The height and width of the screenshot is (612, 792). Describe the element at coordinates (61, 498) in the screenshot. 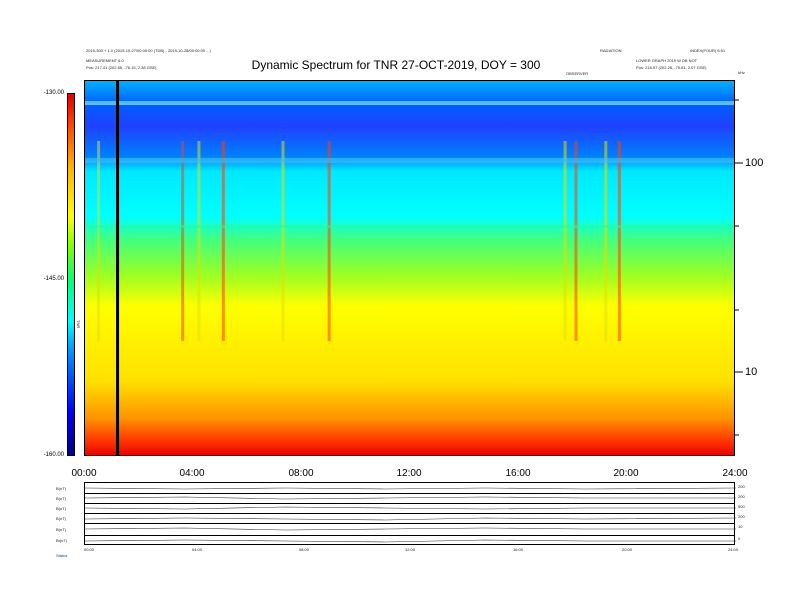

I see `lower-label-2: B(nT)` at that location.